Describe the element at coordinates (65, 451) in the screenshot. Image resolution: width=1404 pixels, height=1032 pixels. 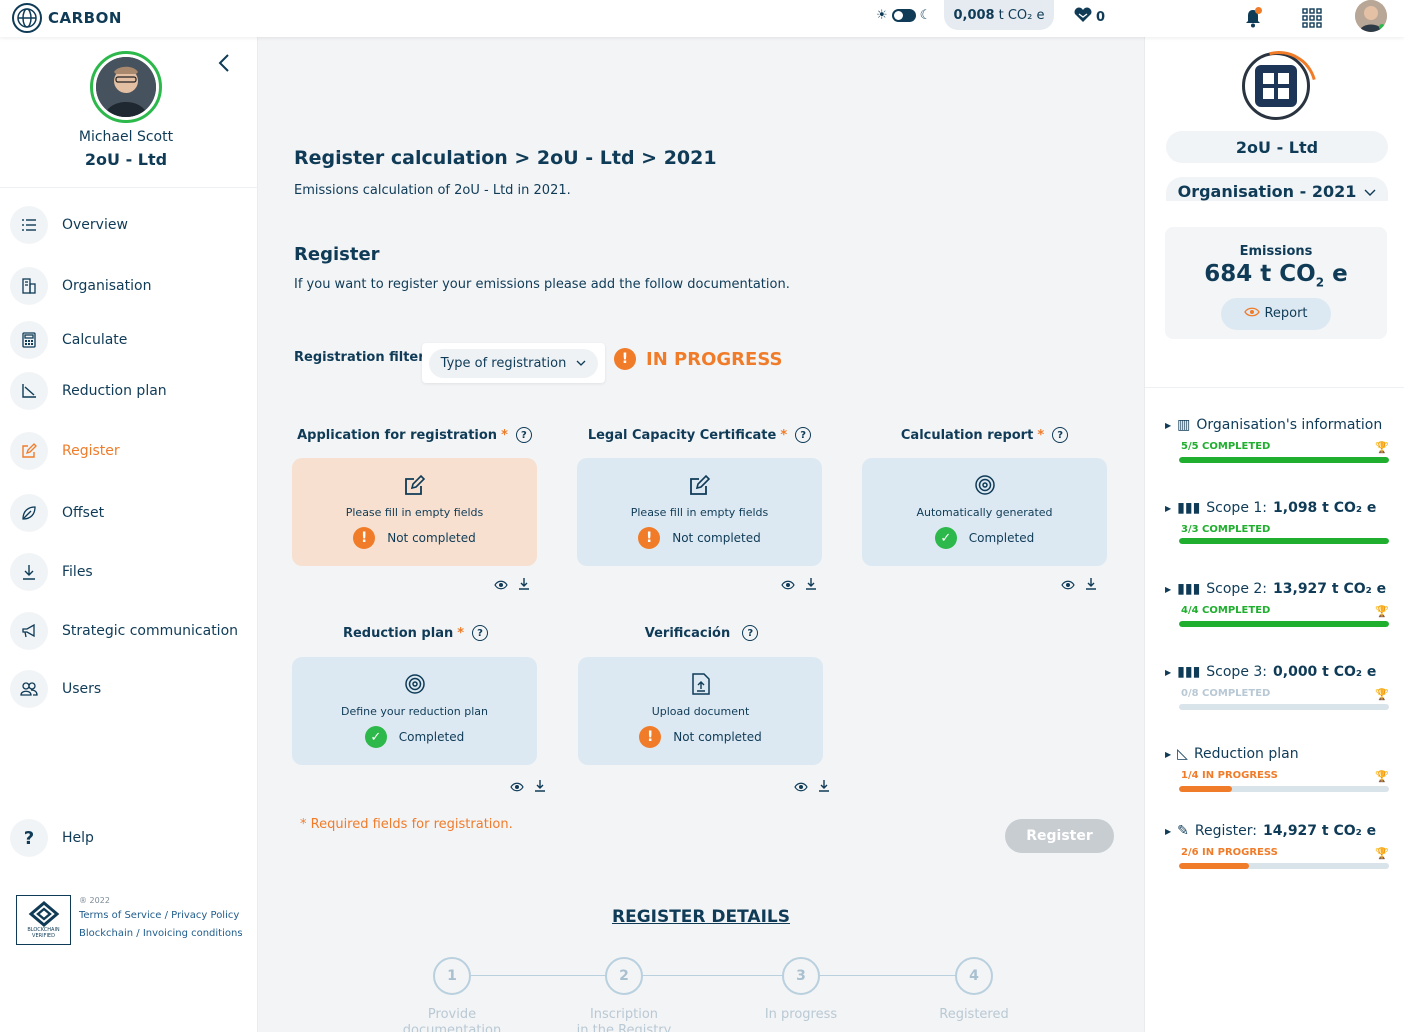
I see `sidebar-item-register: Register` at that location.